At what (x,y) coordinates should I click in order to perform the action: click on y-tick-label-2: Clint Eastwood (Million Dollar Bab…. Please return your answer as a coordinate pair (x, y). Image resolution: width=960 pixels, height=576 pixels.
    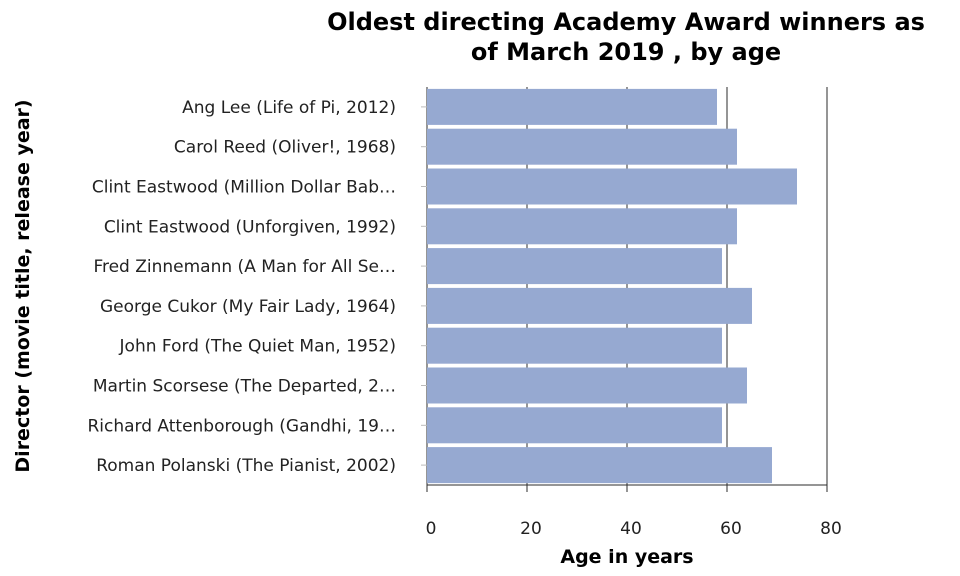
    Looking at the image, I should click on (244, 188).